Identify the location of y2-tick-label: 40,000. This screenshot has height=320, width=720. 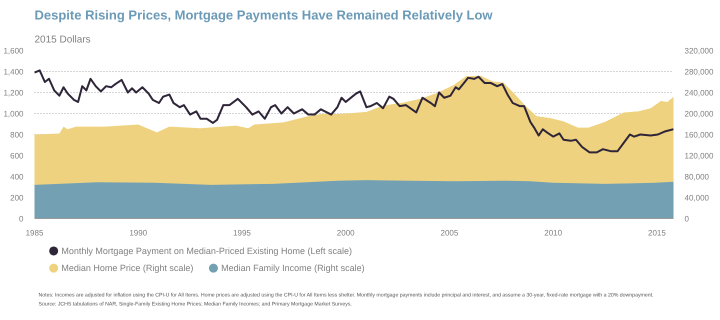
(697, 198).